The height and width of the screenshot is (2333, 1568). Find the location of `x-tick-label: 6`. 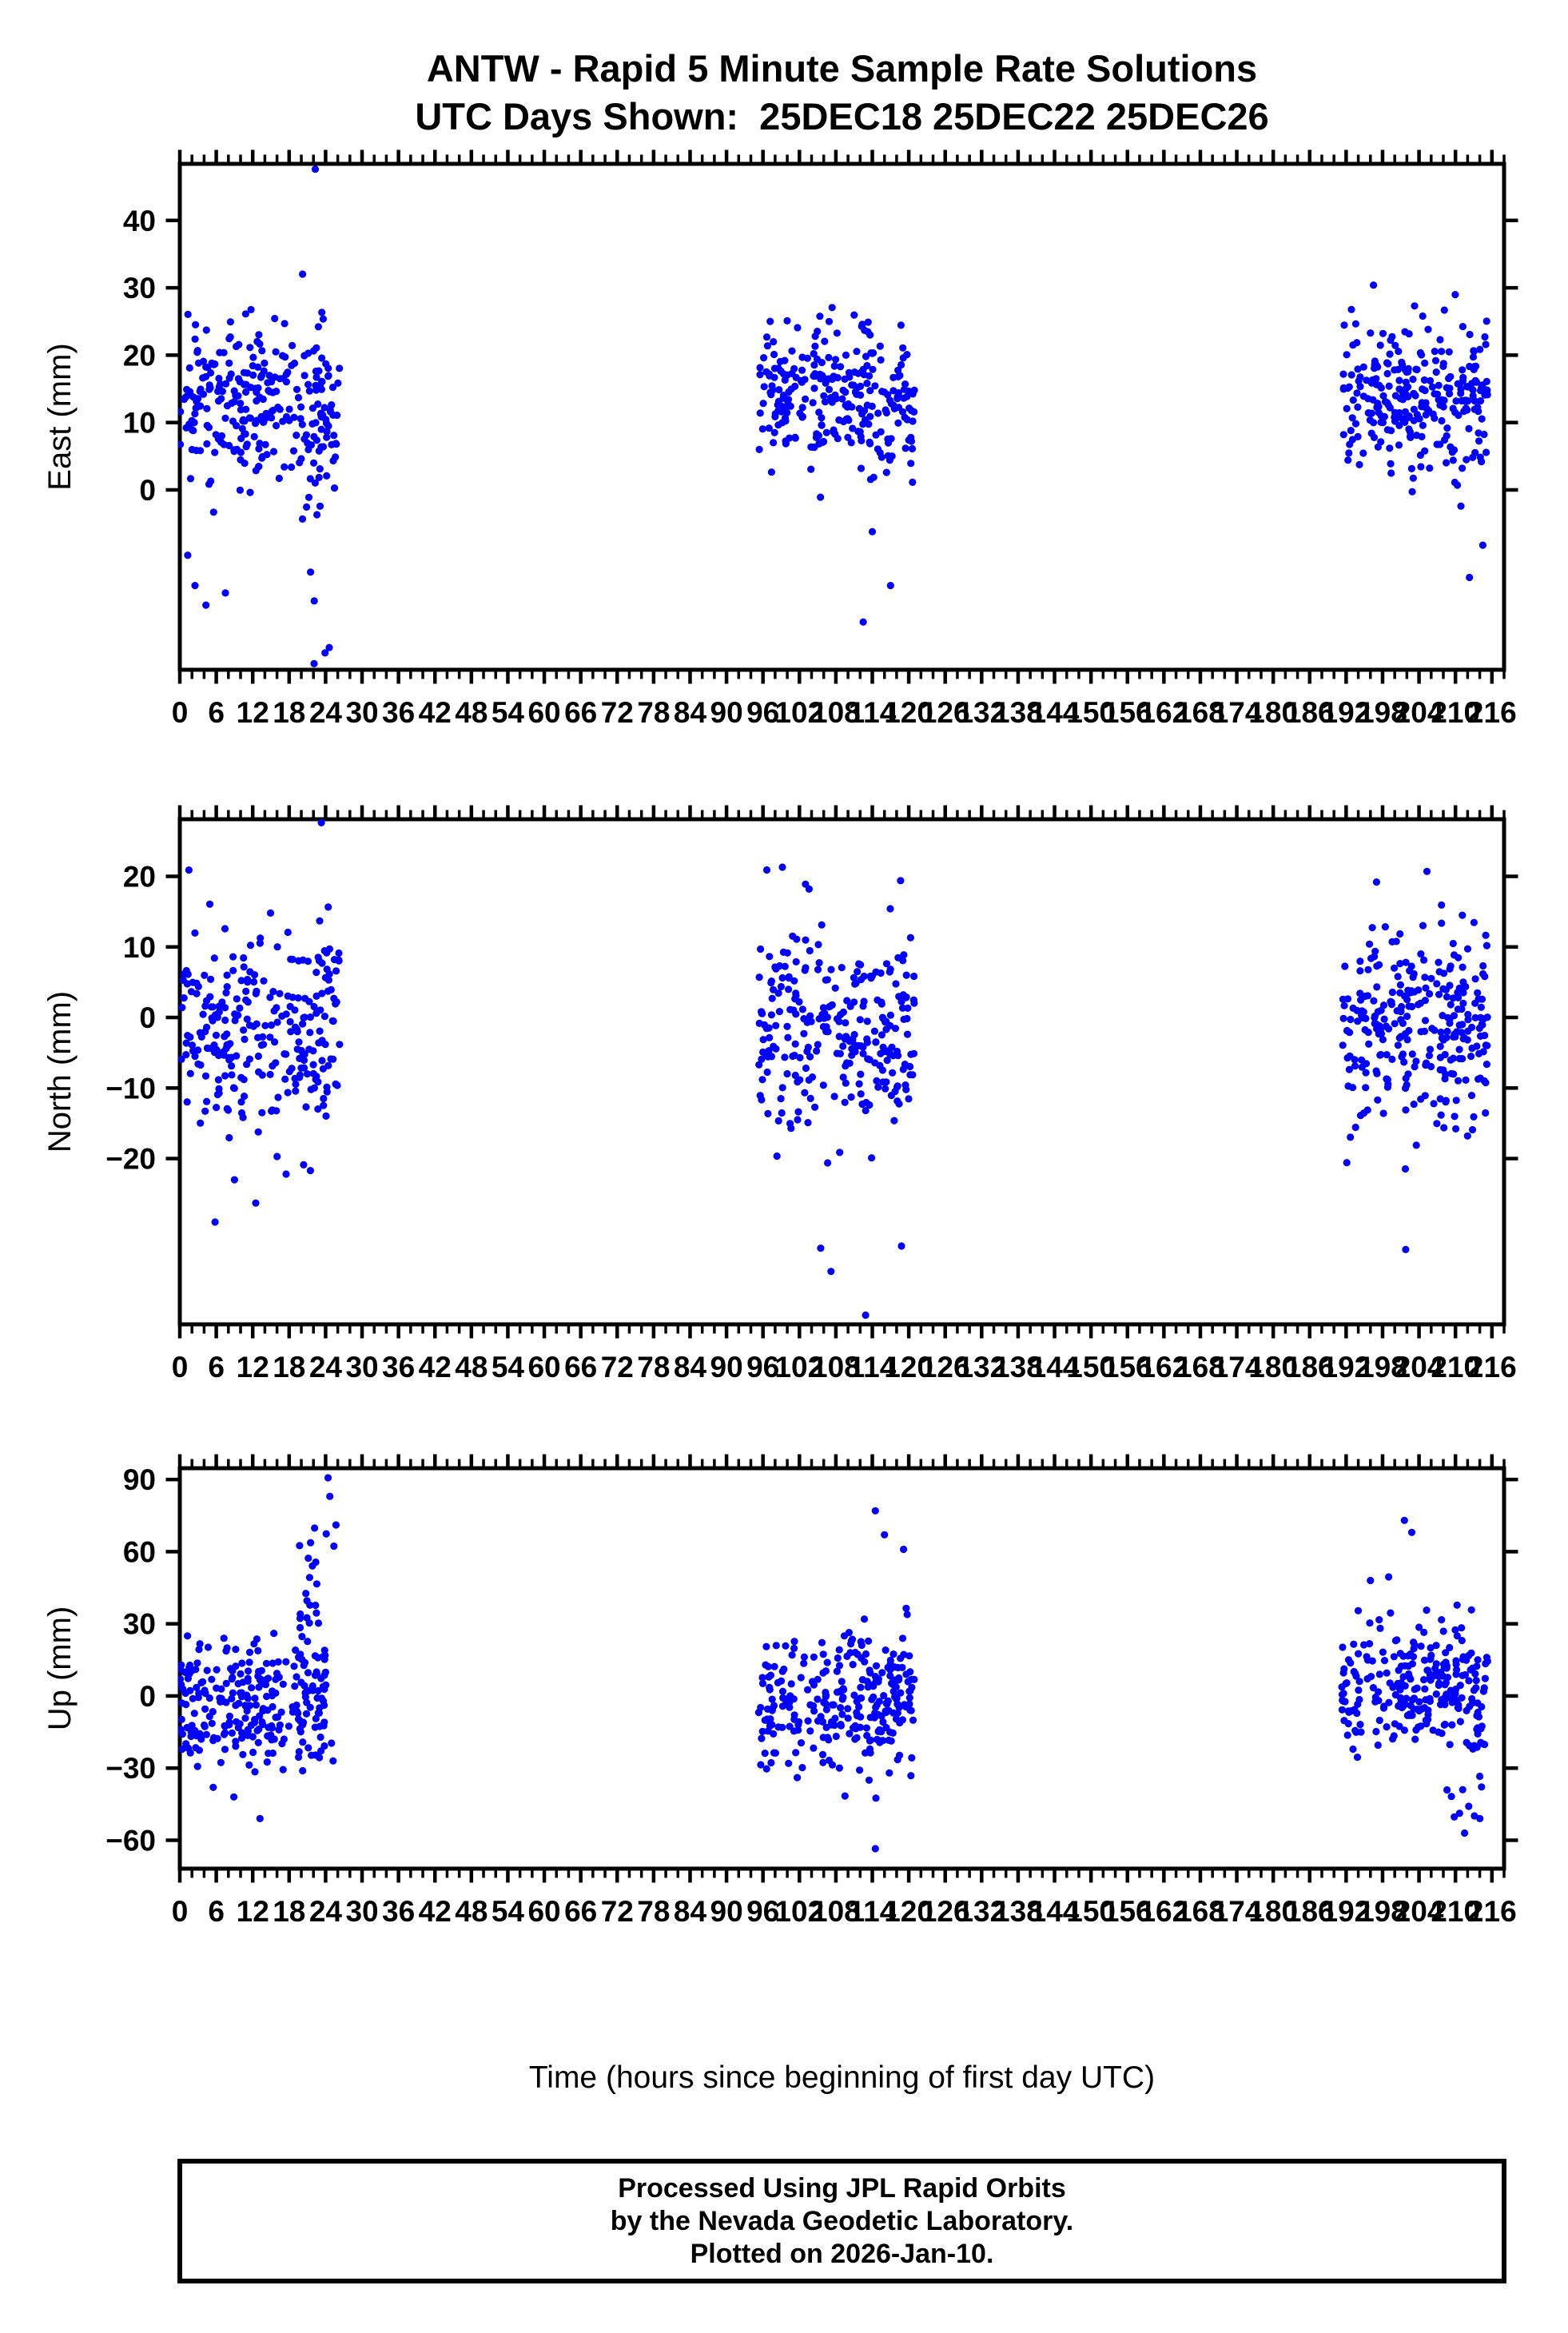

x-tick-label: 6 is located at coordinates (216, 1912).